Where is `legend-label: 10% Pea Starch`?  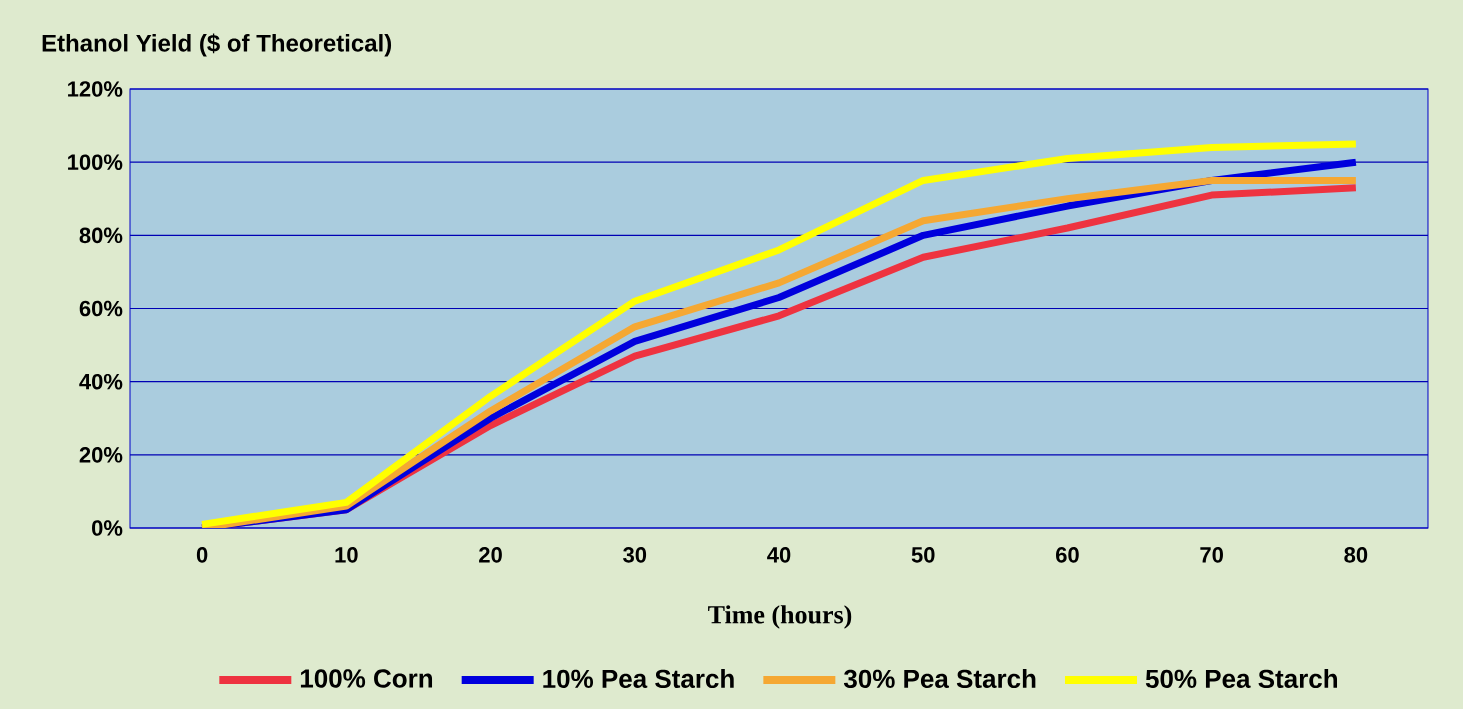
legend-label: 10% Pea Starch is located at coordinates (638, 678).